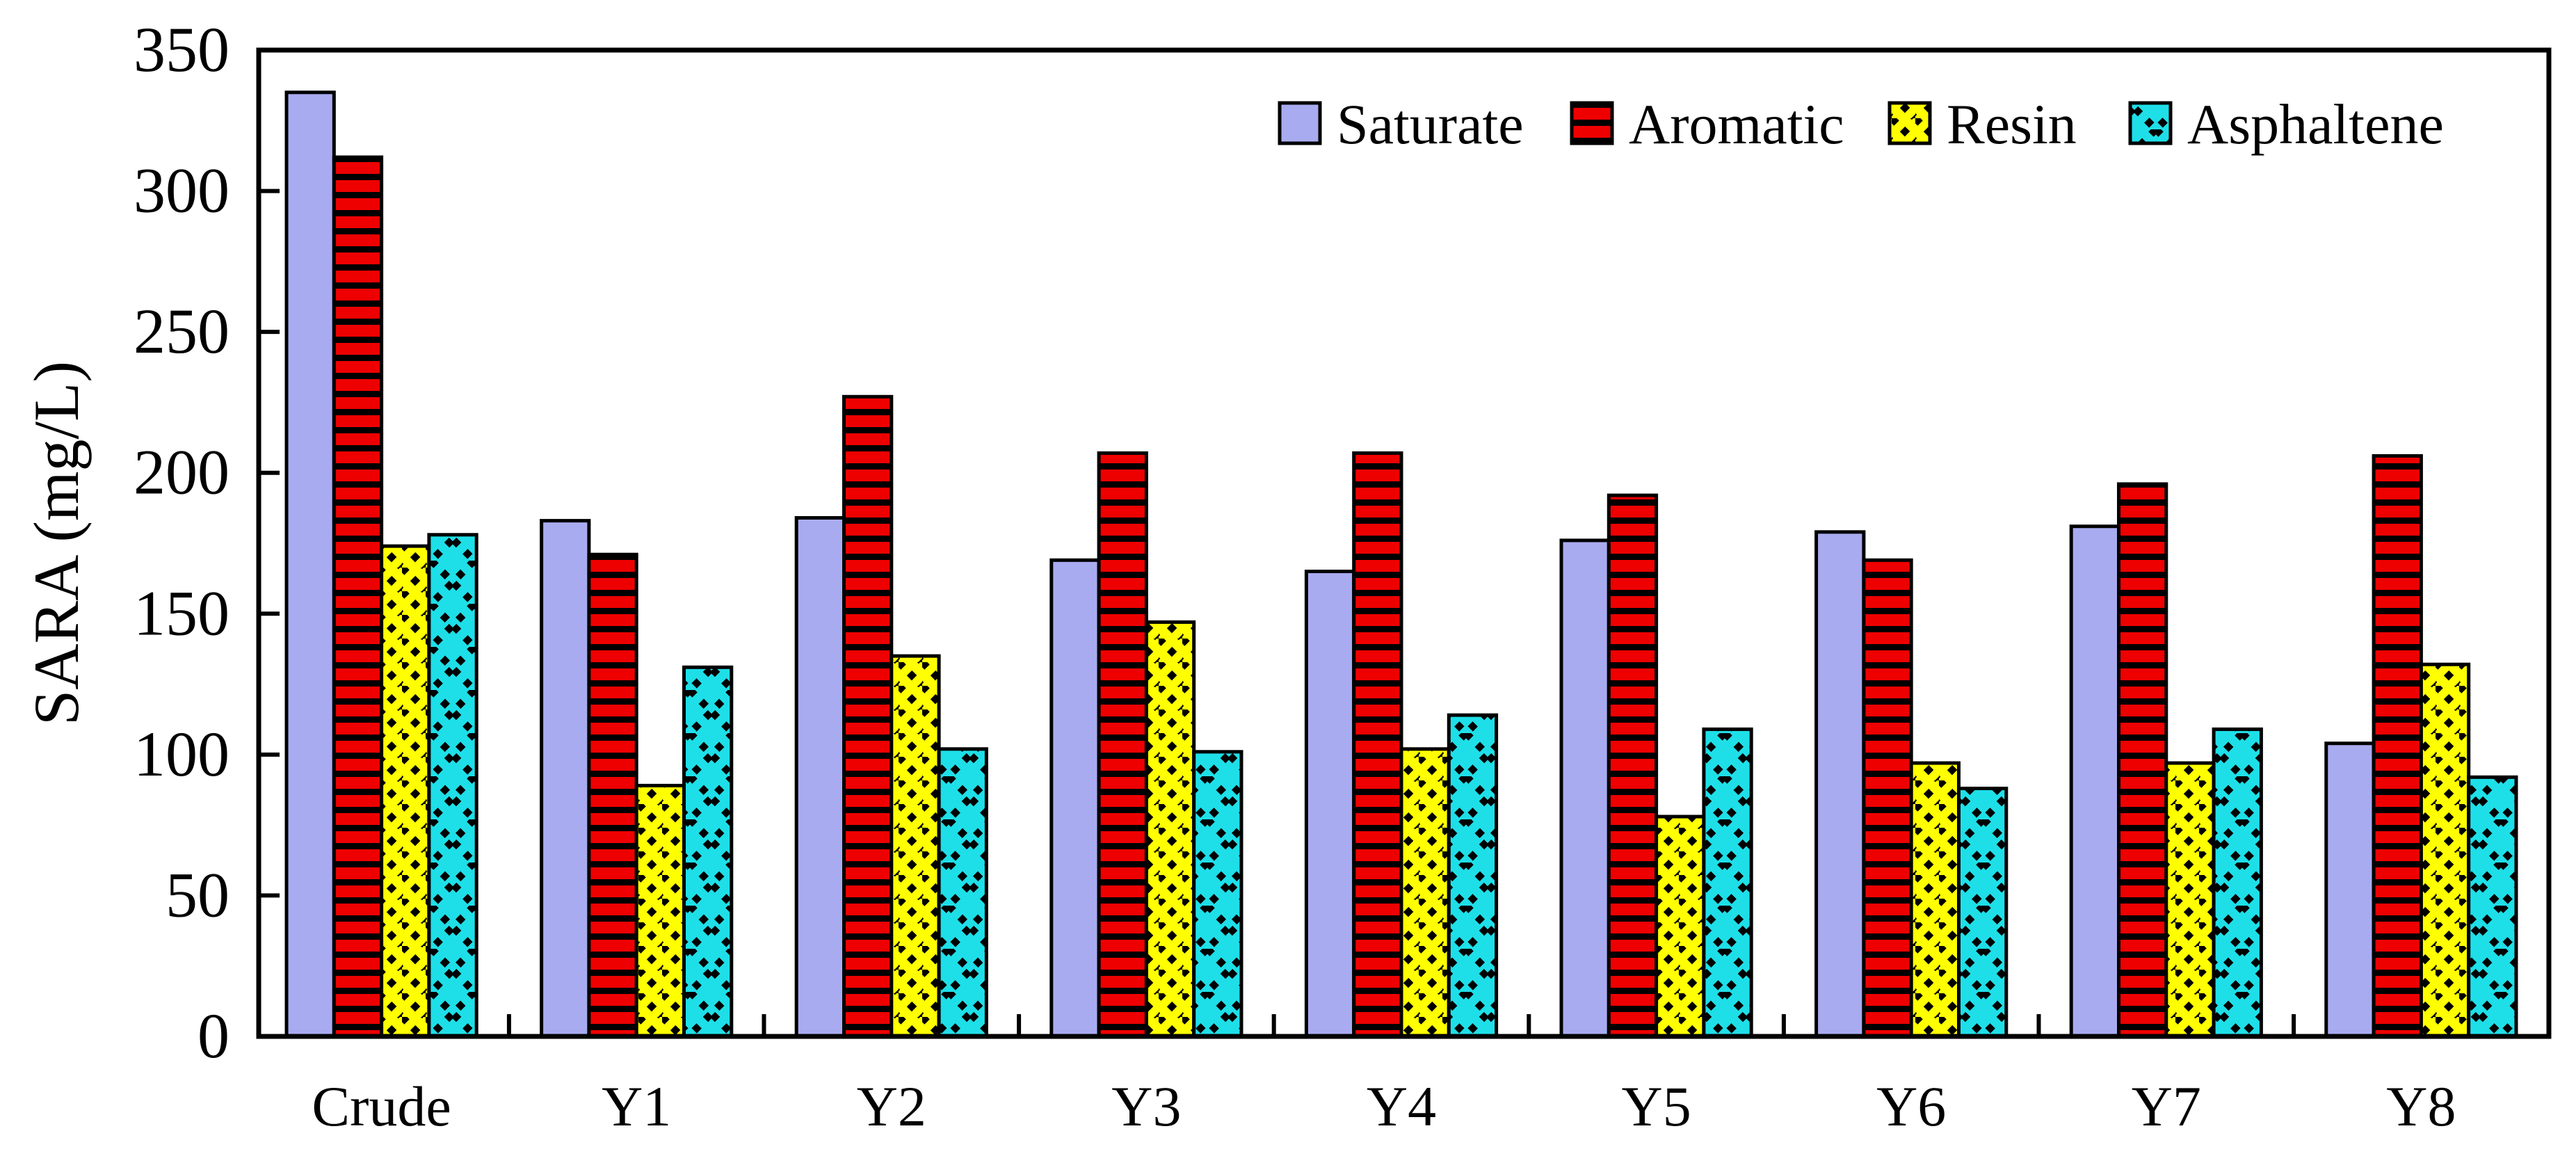 This screenshot has height=1163, width=2576. What do you see at coordinates (1983, 912) in the screenshot?
I see `bar-asphaltene-y6` at bounding box center [1983, 912].